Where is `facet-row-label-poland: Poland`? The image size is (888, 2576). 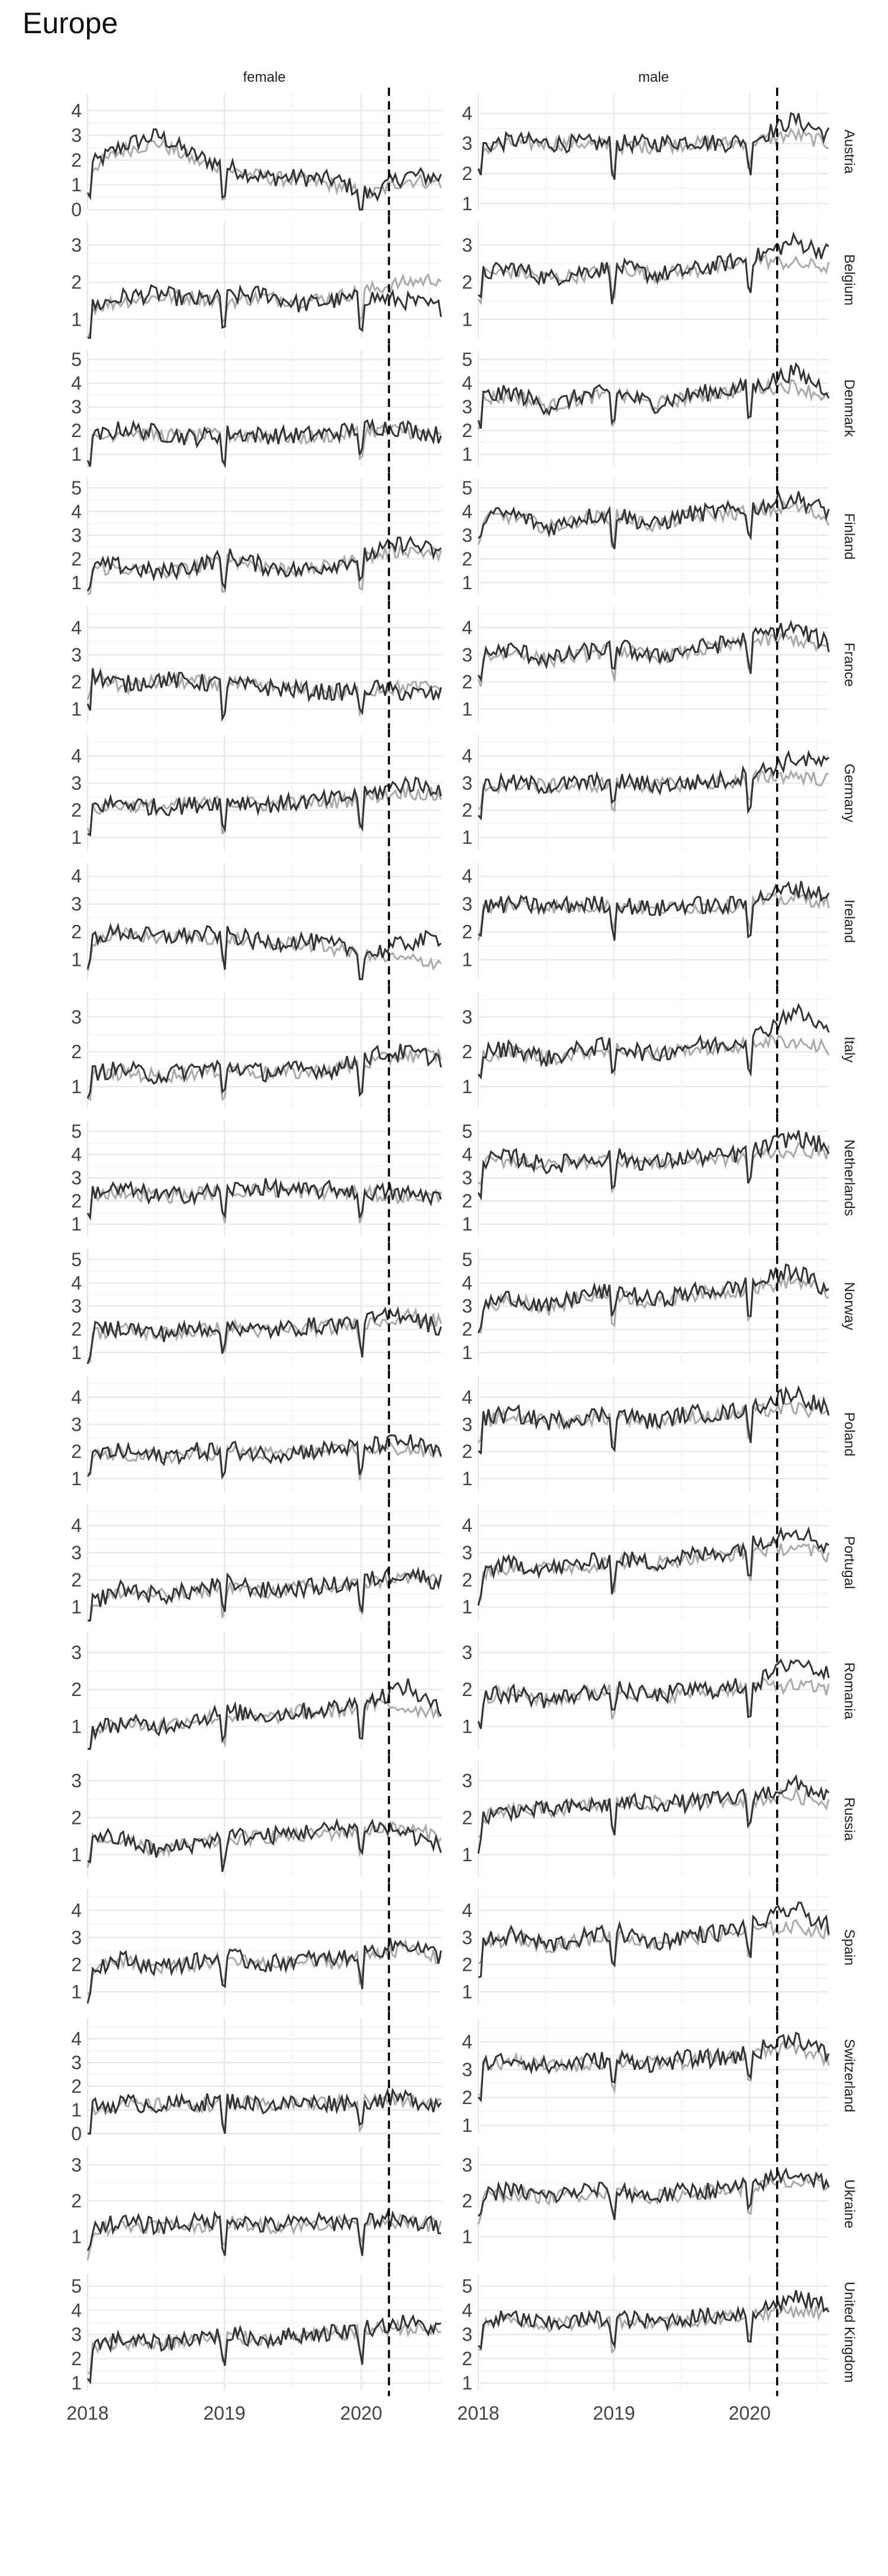 facet-row-label-poland: Poland is located at coordinates (849, 1434).